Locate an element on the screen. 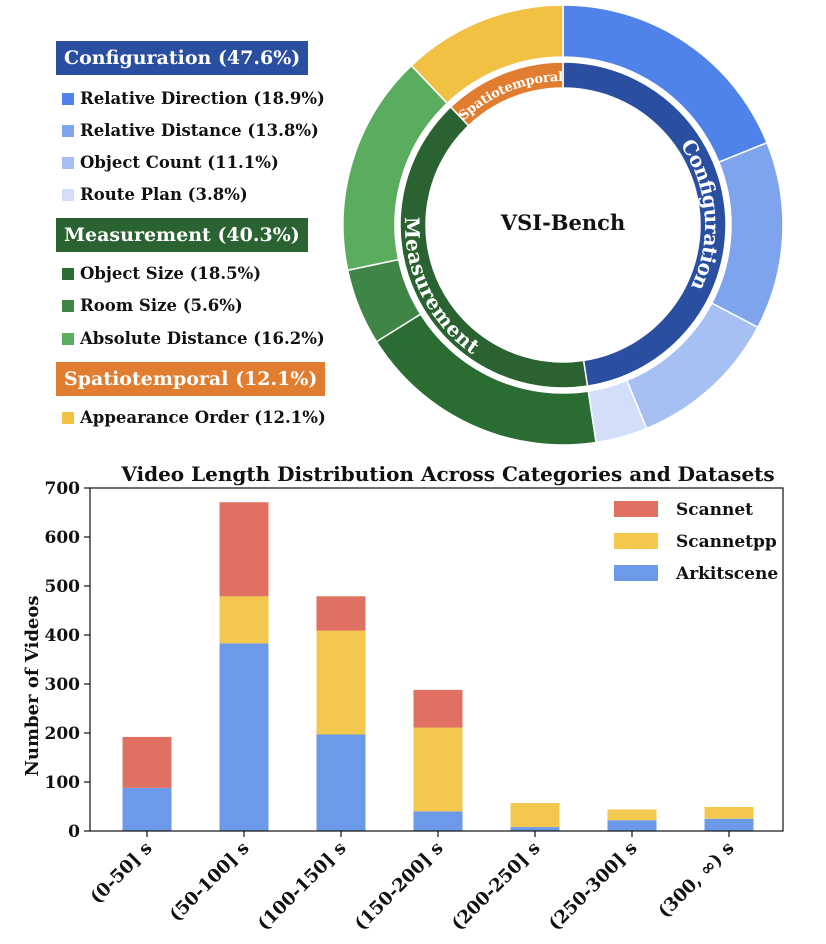 The image size is (826, 944). legend-label: Relative Distance (13.8%) is located at coordinates (199, 130).